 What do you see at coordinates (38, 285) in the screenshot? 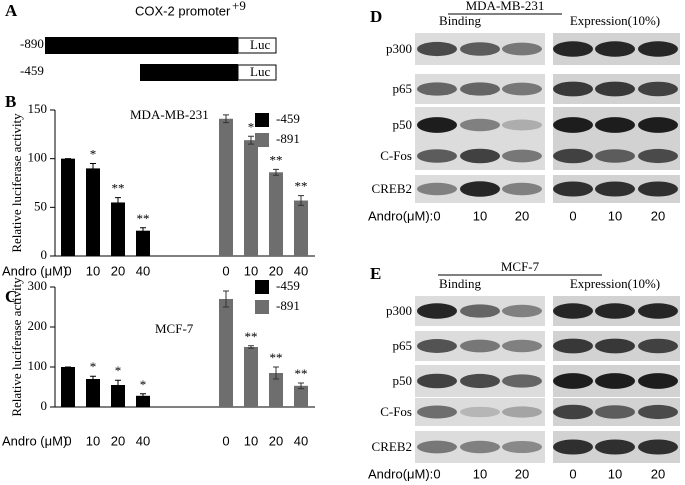
I see `y-tick-label: 300` at bounding box center [38, 285].